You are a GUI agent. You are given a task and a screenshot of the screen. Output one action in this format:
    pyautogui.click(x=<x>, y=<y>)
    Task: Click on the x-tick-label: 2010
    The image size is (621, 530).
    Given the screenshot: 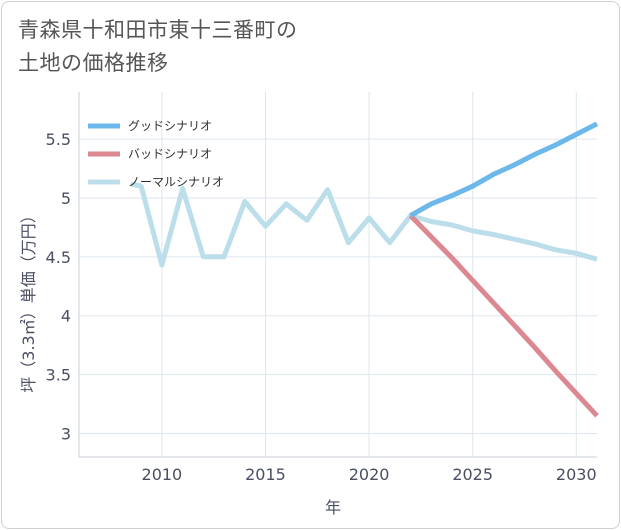 What is the action you would take?
    pyautogui.click(x=162, y=474)
    